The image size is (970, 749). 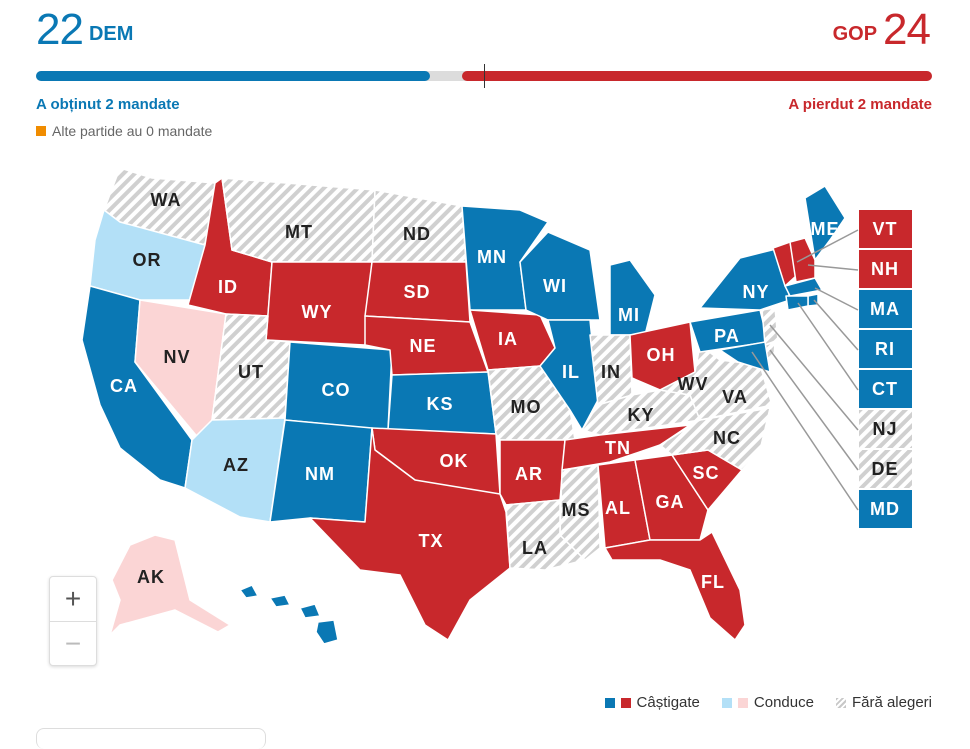 I want to click on label-TN: TN, so click(x=618, y=448).